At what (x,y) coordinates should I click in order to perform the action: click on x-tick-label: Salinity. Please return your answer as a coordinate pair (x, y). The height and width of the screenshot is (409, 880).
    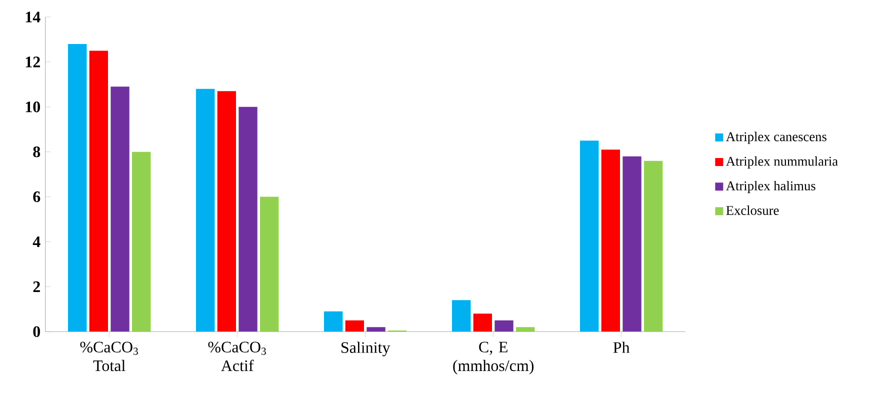
    Looking at the image, I should click on (366, 349).